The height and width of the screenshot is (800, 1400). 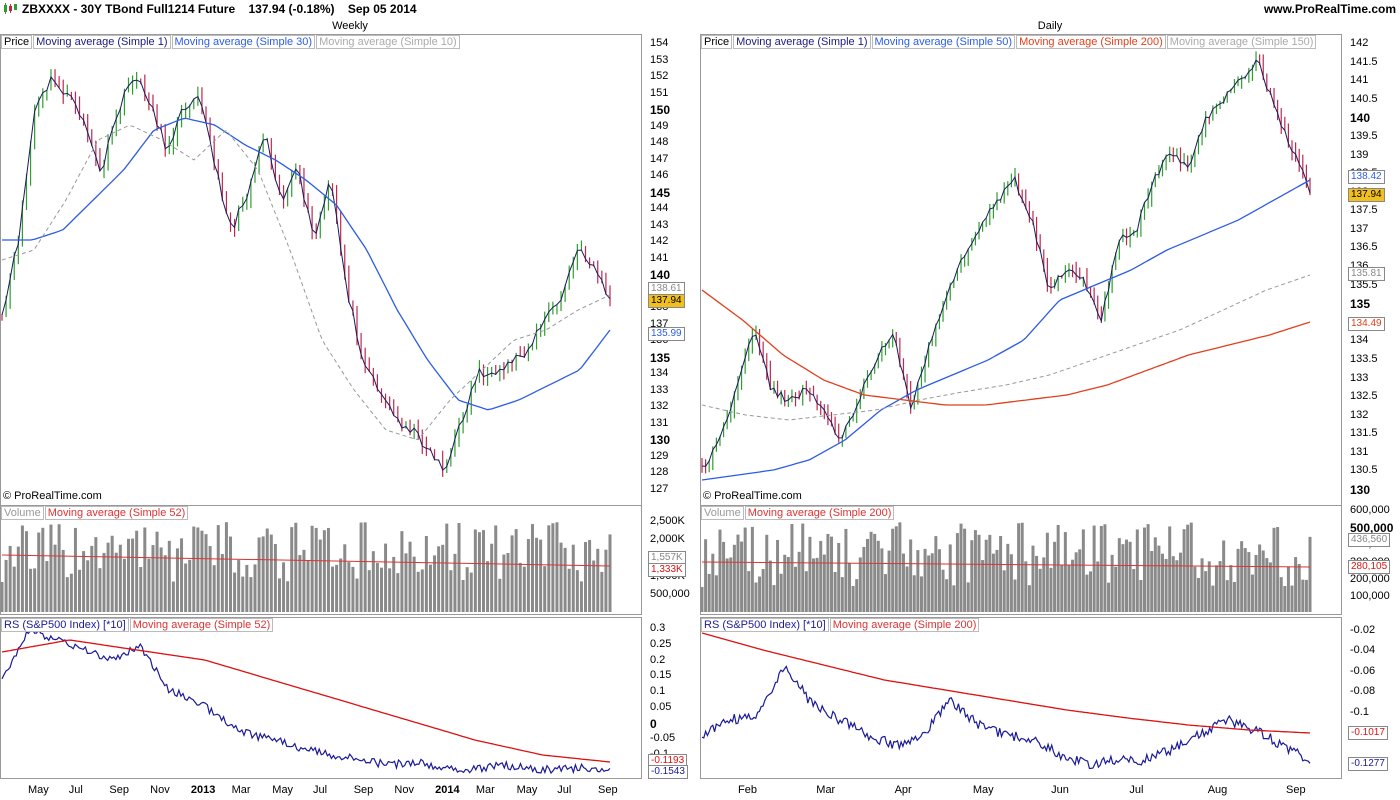 I want to click on weekly-volume-legend: Volume Moving average (Simple 52), so click(x=95, y=513).